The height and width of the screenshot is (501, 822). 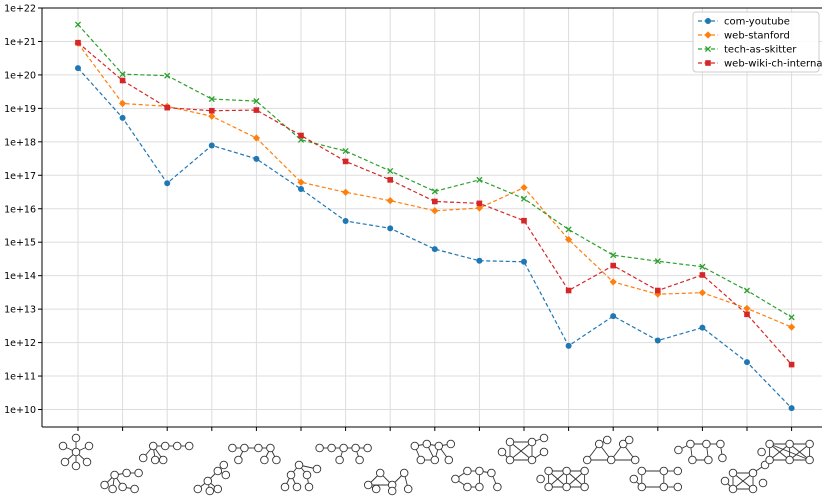 I want to click on y-tick-label: 1e+21, so click(x=20, y=42).